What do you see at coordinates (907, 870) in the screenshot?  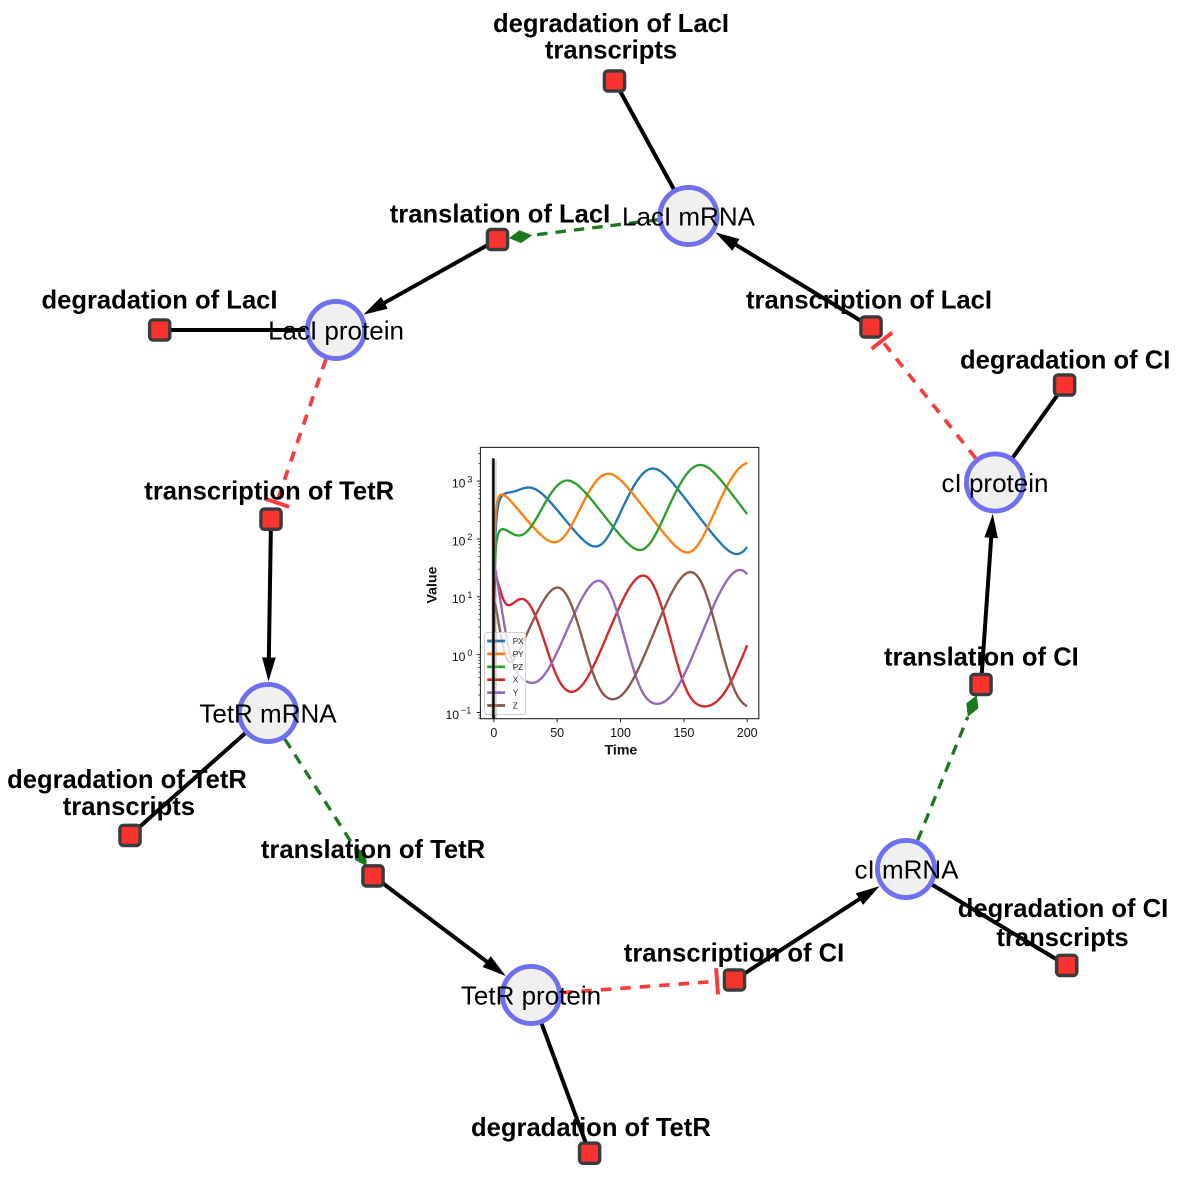 I see `svg-text: cI mRNA` at bounding box center [907, 870].